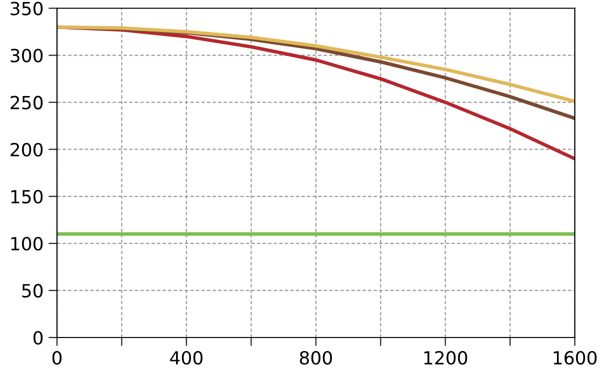 This screenshot has height=375, width=600. I want to click on y-tick-label: 0, so click(38, 337).